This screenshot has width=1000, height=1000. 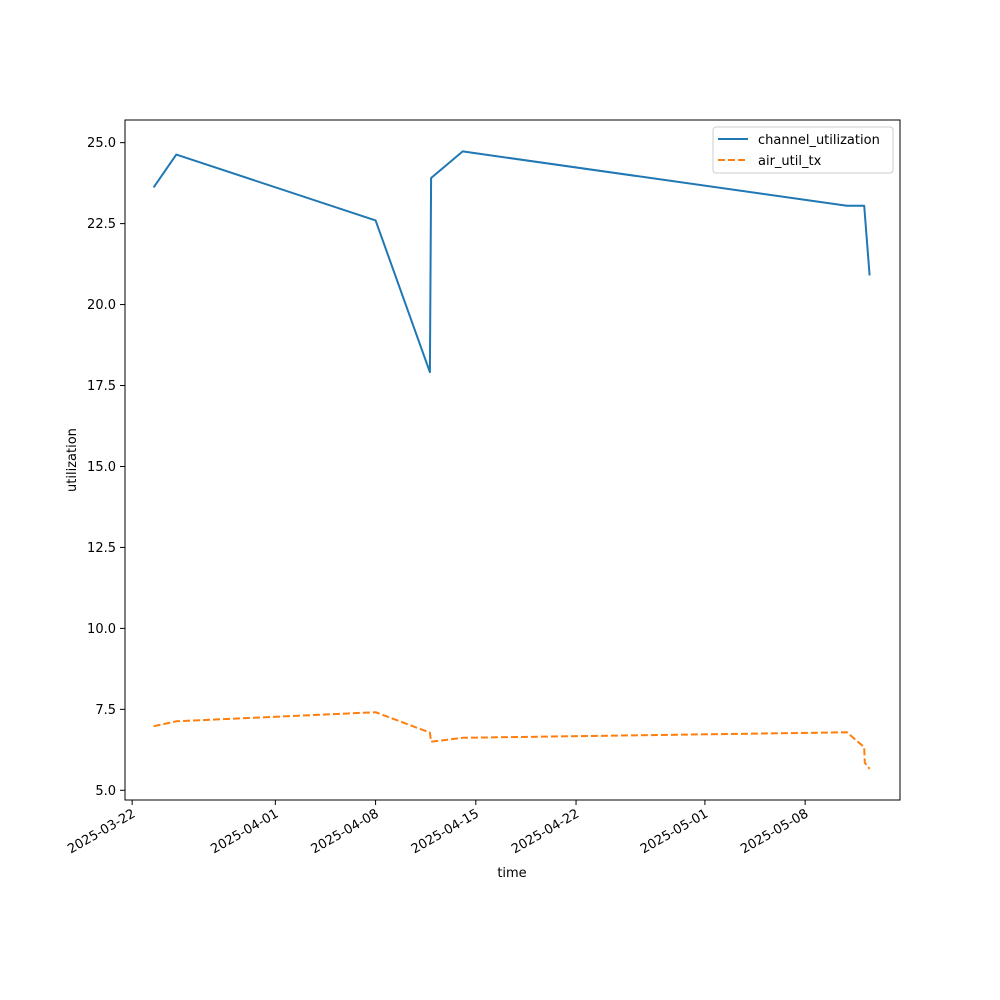 I want to click on y-tick-label: 10.0, so click(x=101, y=629).